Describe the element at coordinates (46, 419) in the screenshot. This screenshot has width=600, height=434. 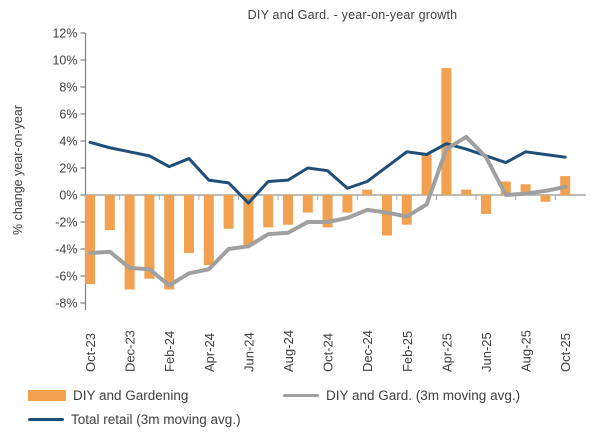
I see `total-retail-swatch-icon` at that location.